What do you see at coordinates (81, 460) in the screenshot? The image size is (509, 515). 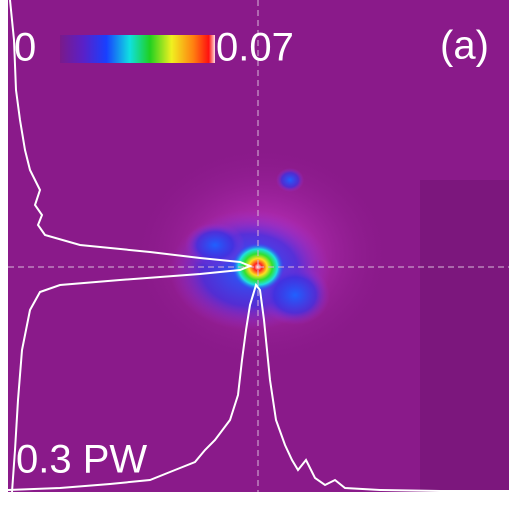 I see `power-annotation: 0.3 PW` at bounding box center [81, 460].